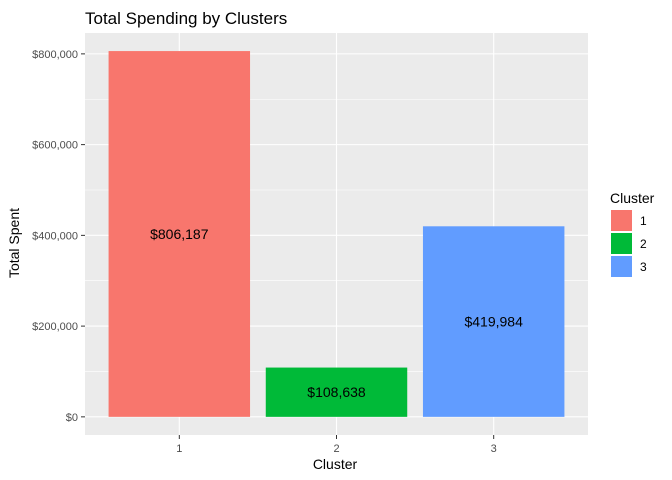  What do you see at coordinates (186, 18) in the screenshot?
I see `chart-title: Total Spending by Clusters` at bounding box center [186, 18].